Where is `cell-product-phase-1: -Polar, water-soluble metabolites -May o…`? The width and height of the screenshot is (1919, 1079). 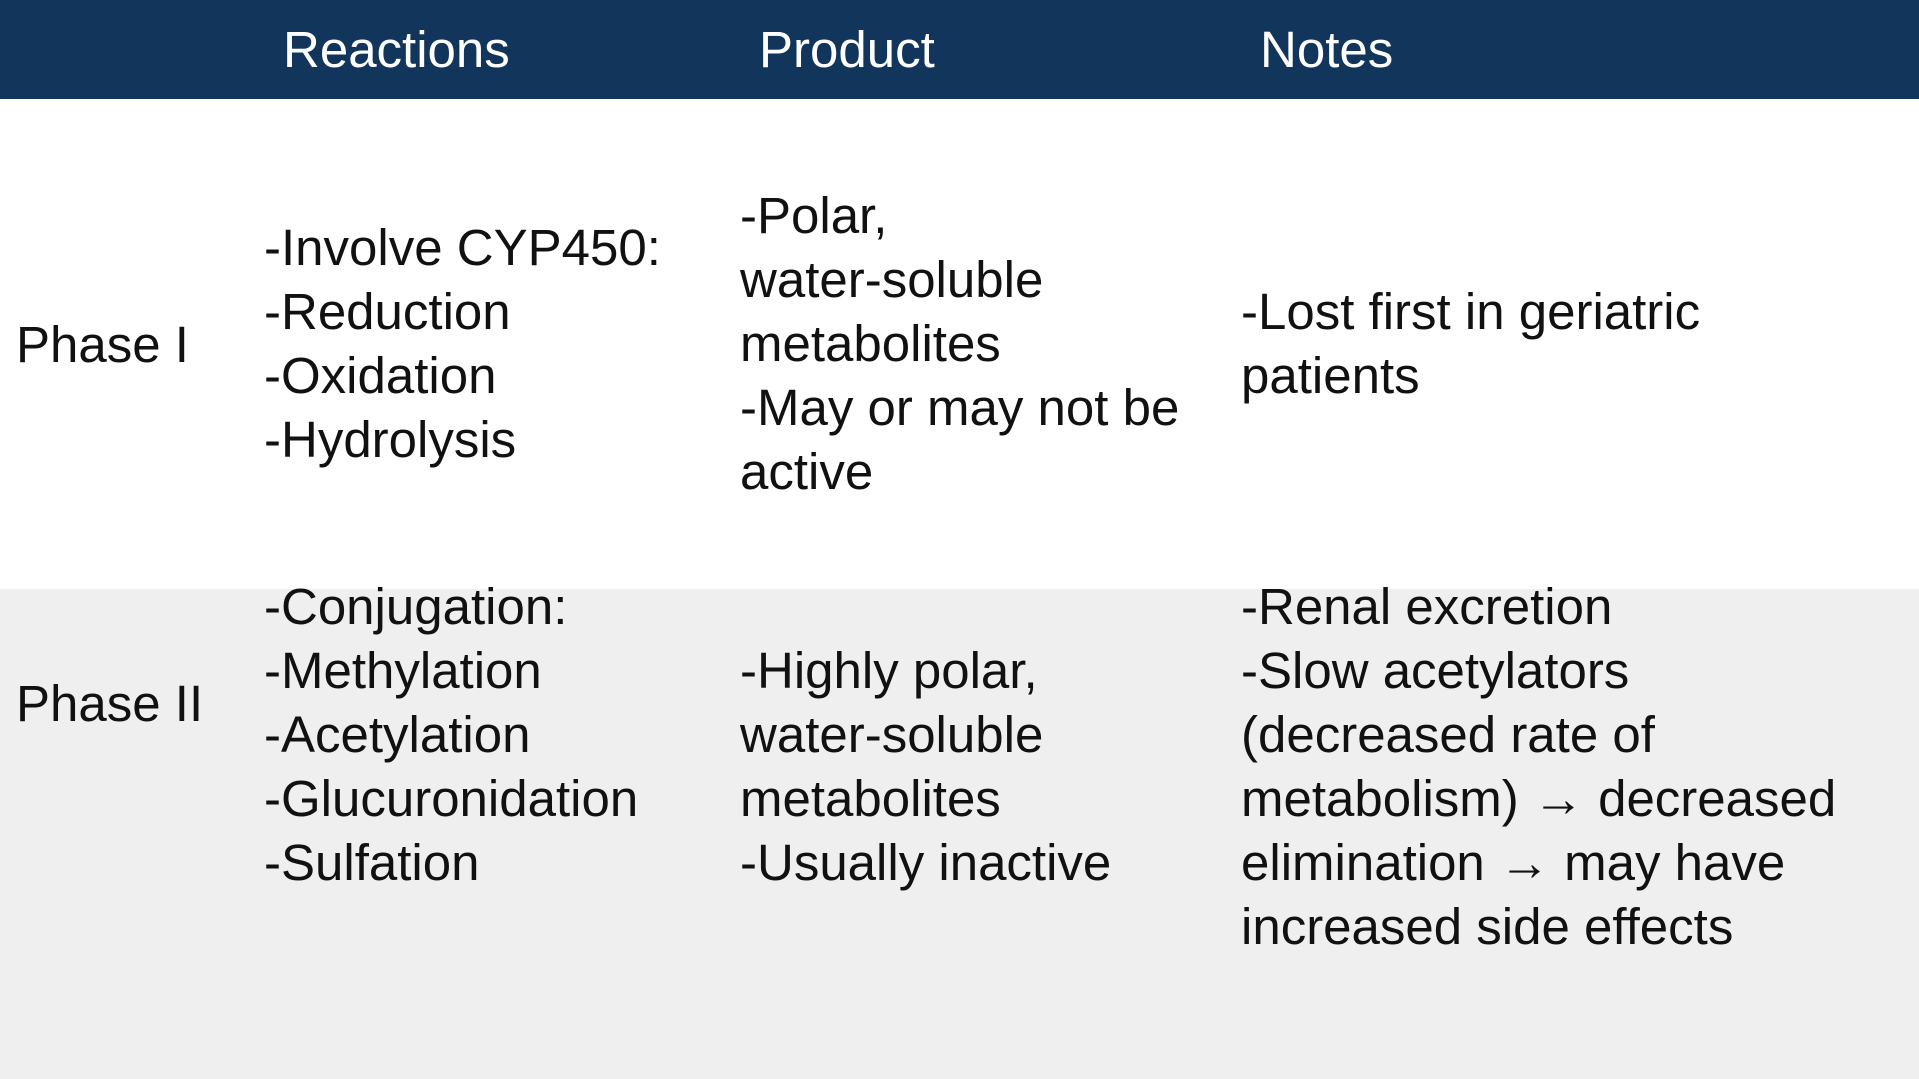 cell-product-phase-1: -Polar, water-soluble metabolites -May o… is located at coordinates (959, 344).